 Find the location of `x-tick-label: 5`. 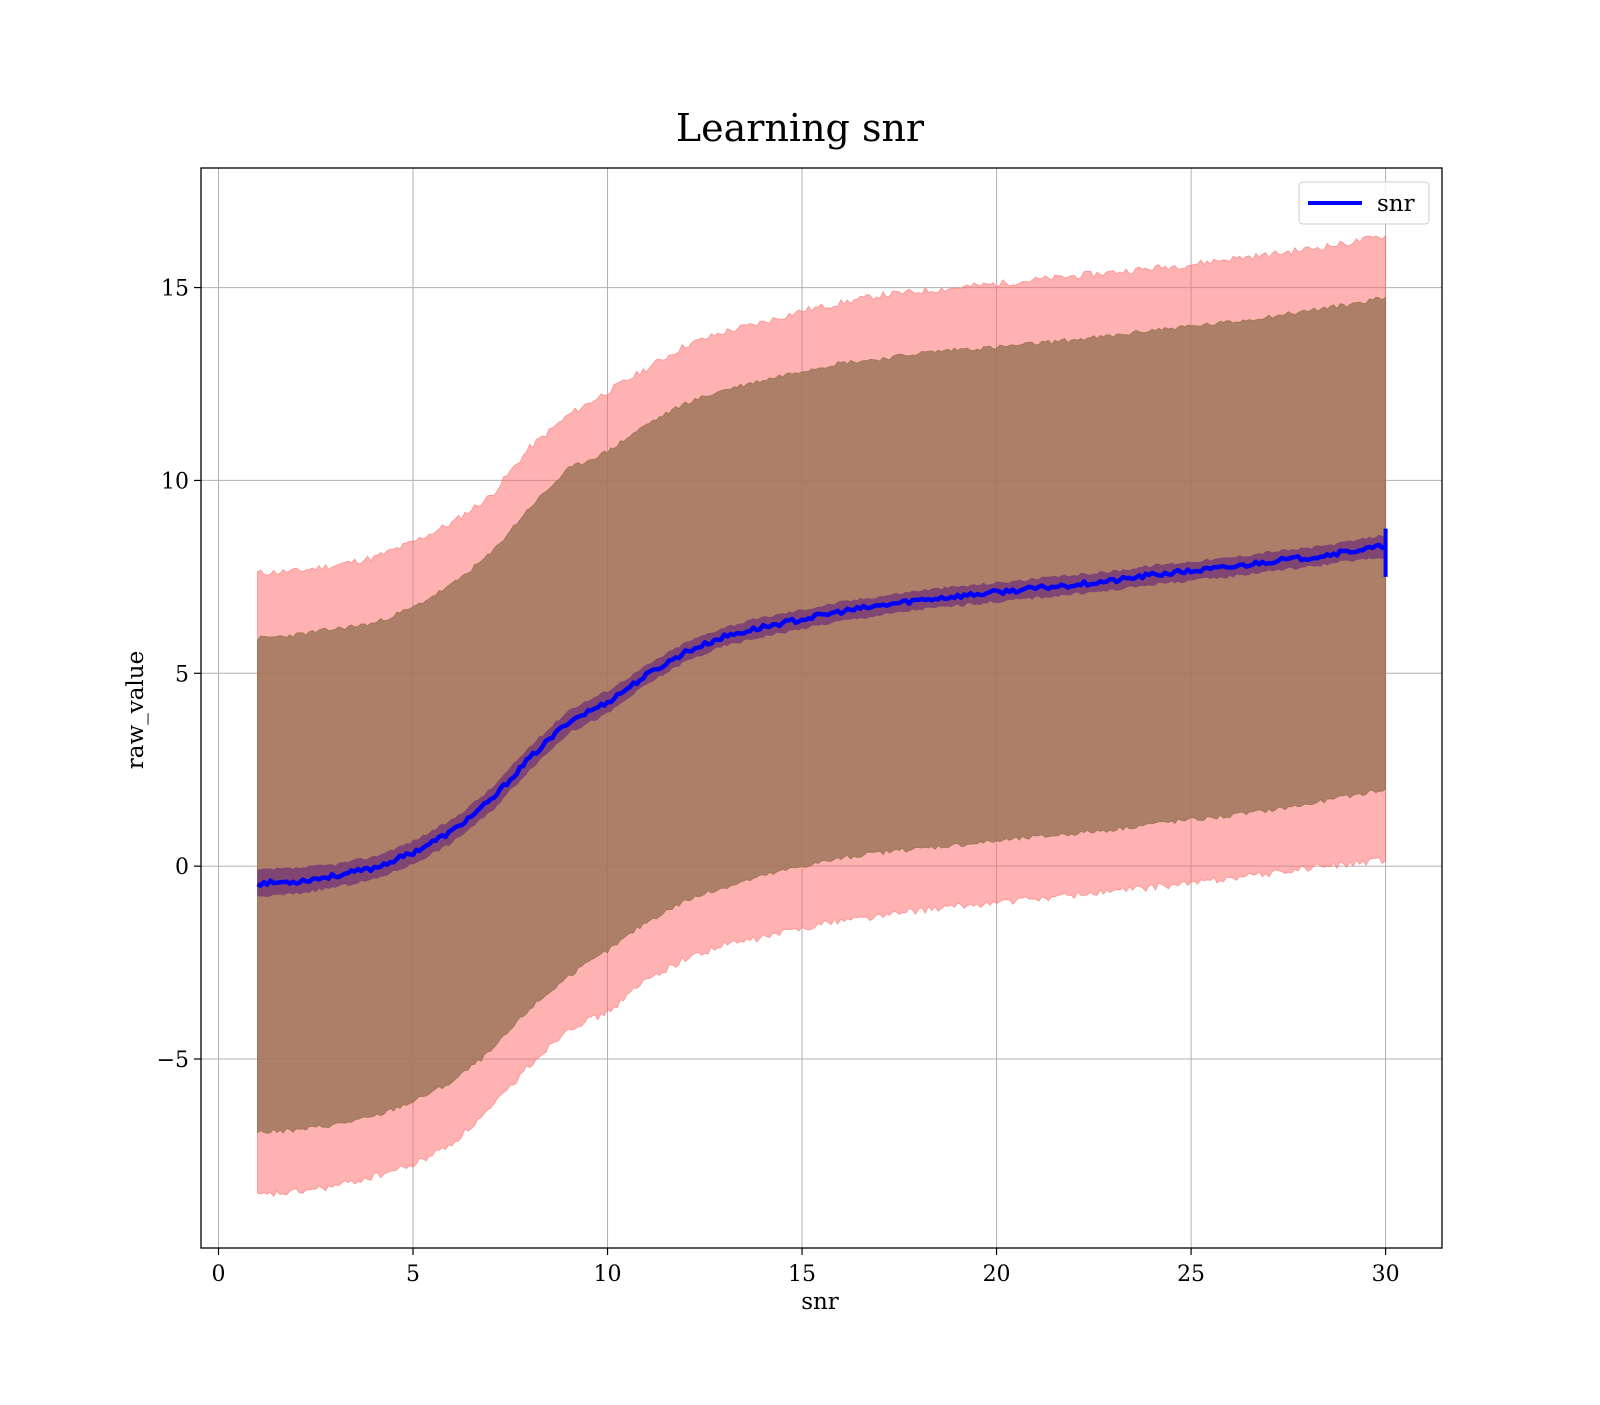

x-tick-label: 5 is located at coordinates (413, 1274).